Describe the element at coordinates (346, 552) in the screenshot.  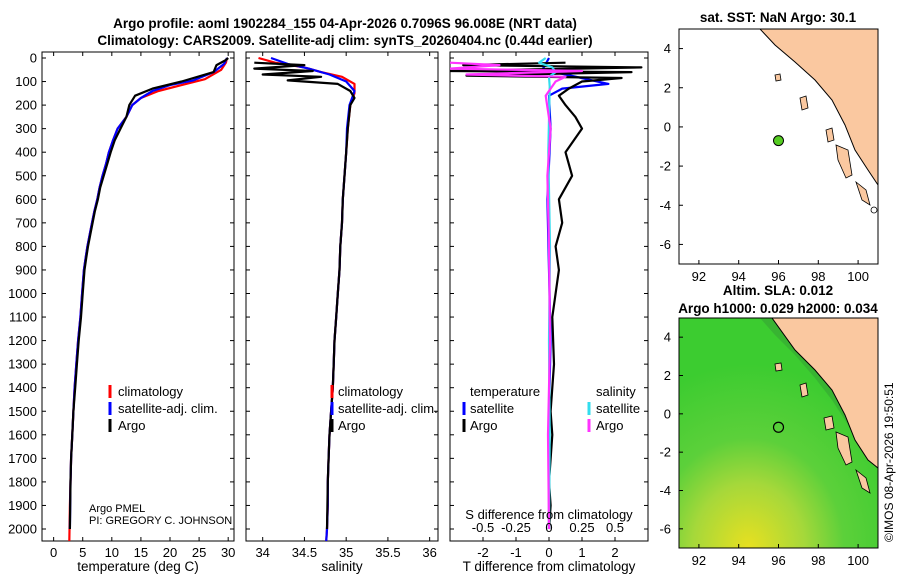
I see `x-tick-label: 35` at that location.